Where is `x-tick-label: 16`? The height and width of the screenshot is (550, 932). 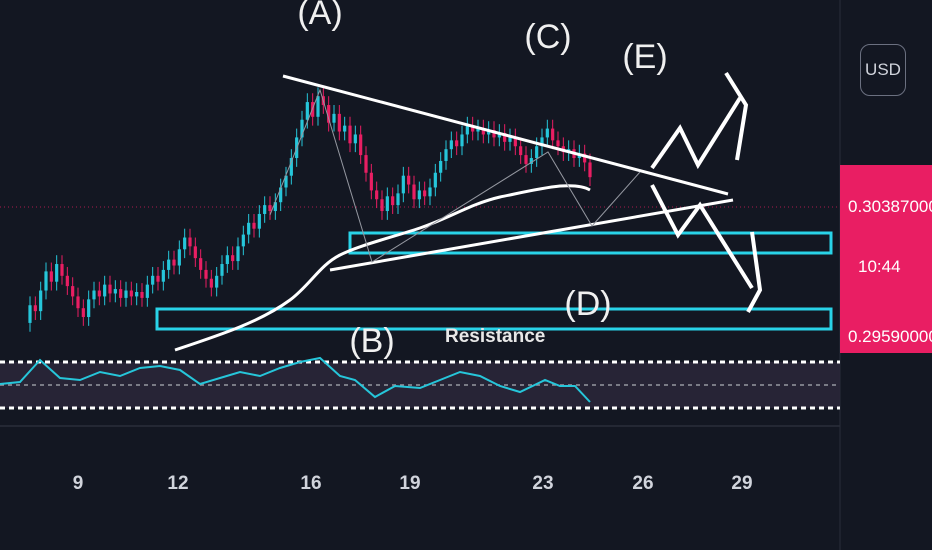
x-tick-label: 16 is located at coordinates (311, 483).